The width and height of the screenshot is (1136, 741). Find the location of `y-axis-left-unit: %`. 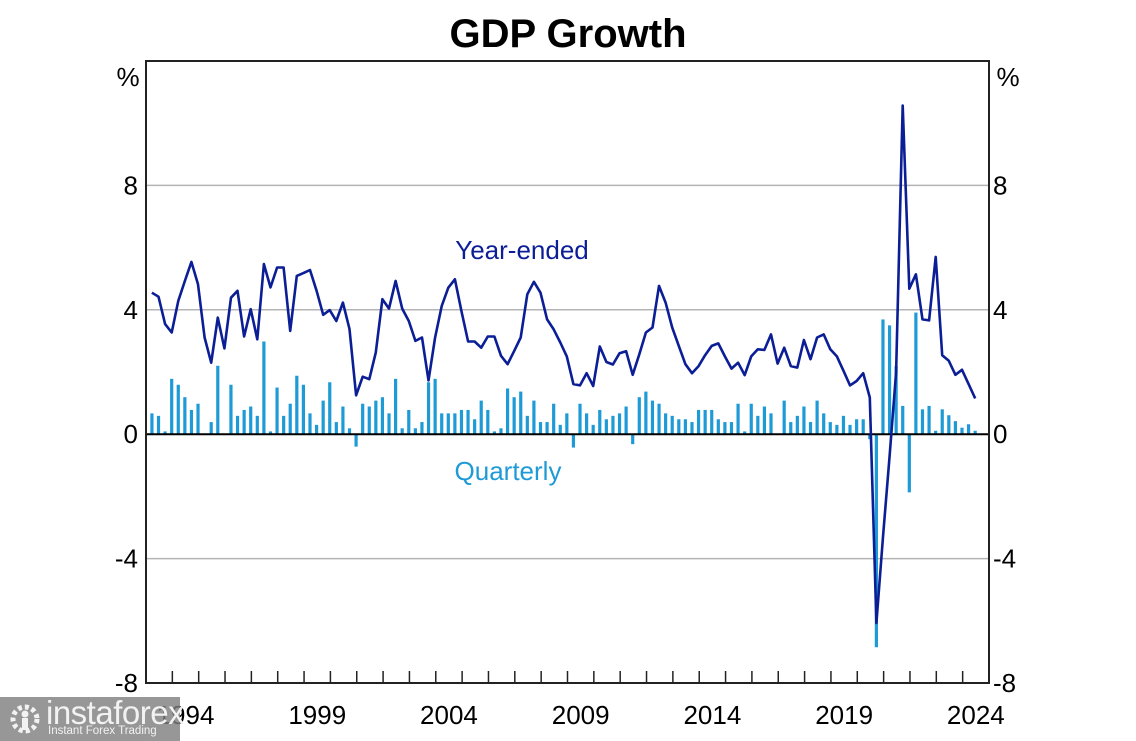

y-axis-left-unit: % is located at coordinates (127, 77).